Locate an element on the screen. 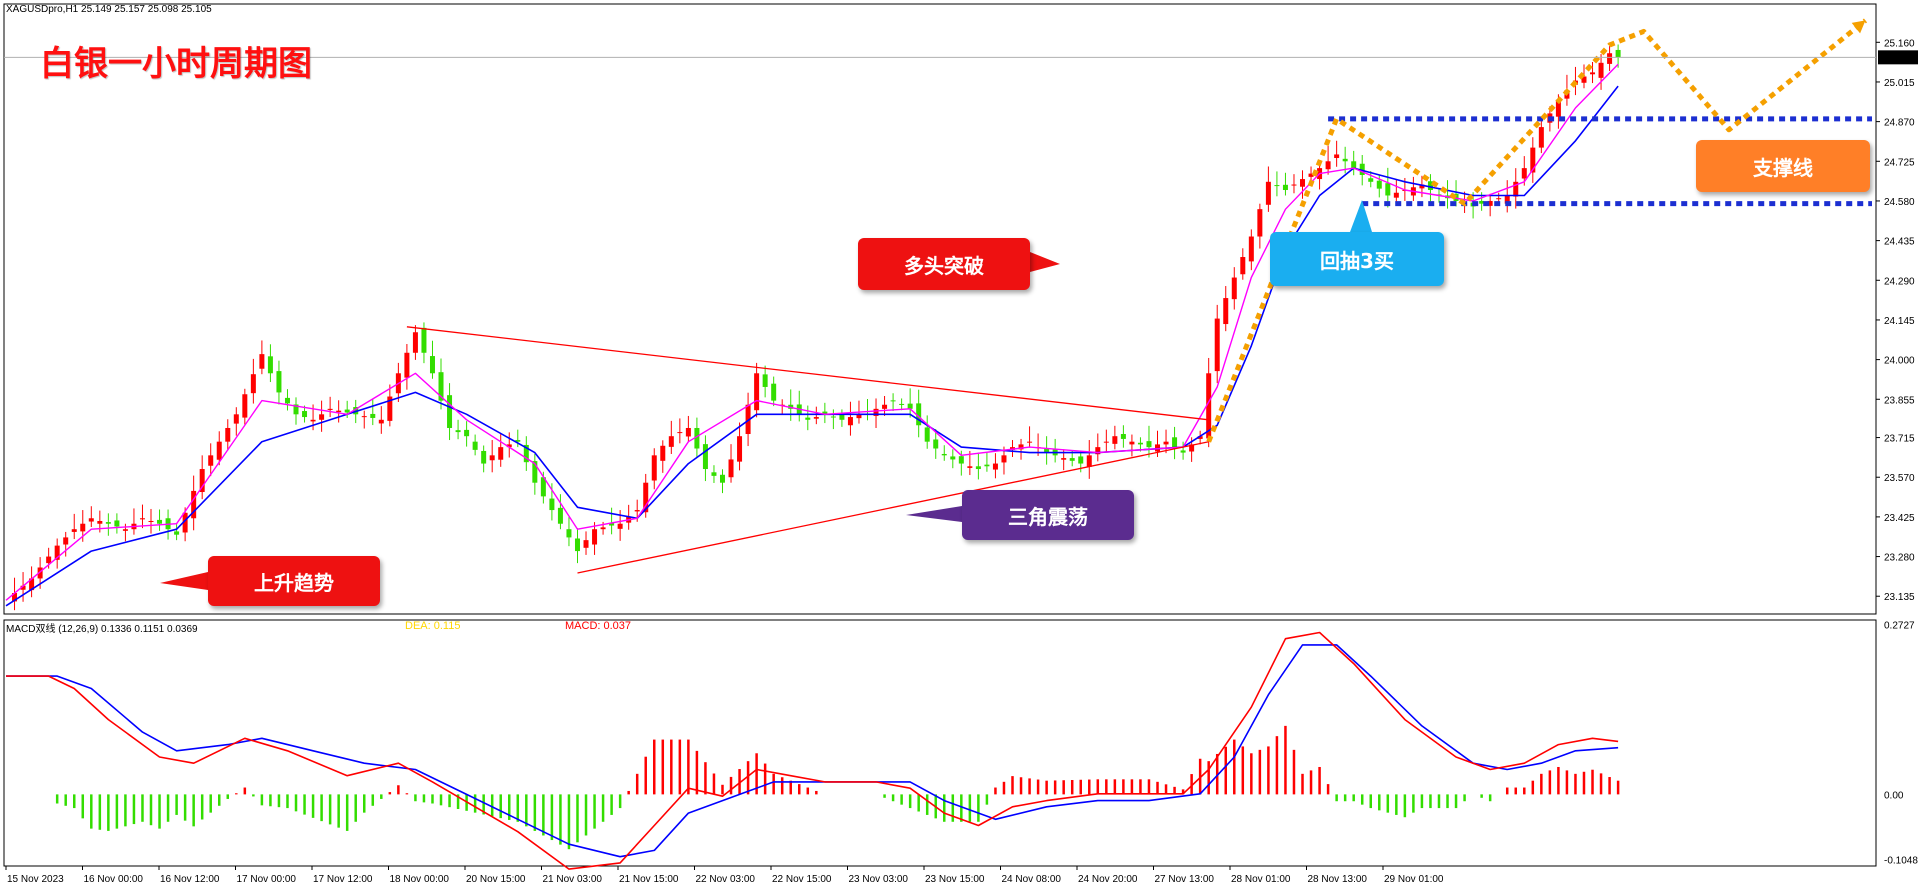 The image size is (1920, 895). projection-arrowhead is located at coordinates (1858, 27).